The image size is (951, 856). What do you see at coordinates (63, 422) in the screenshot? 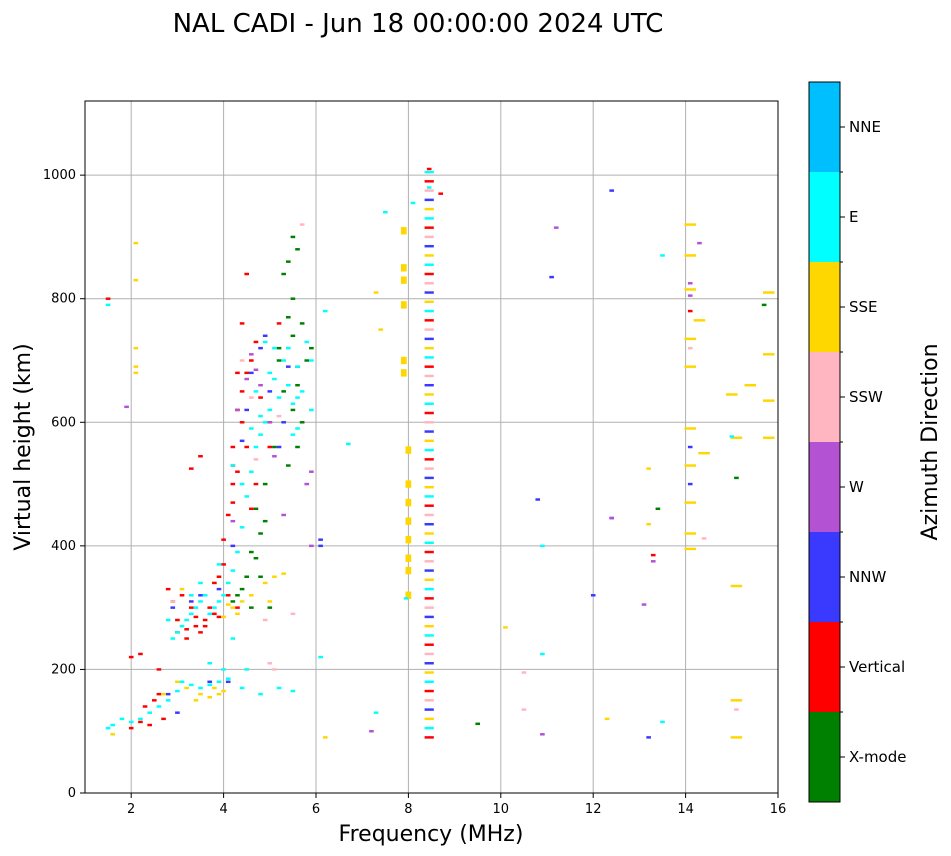
I see `y-tick-label-3: 600` at bounding box center [63, 422].